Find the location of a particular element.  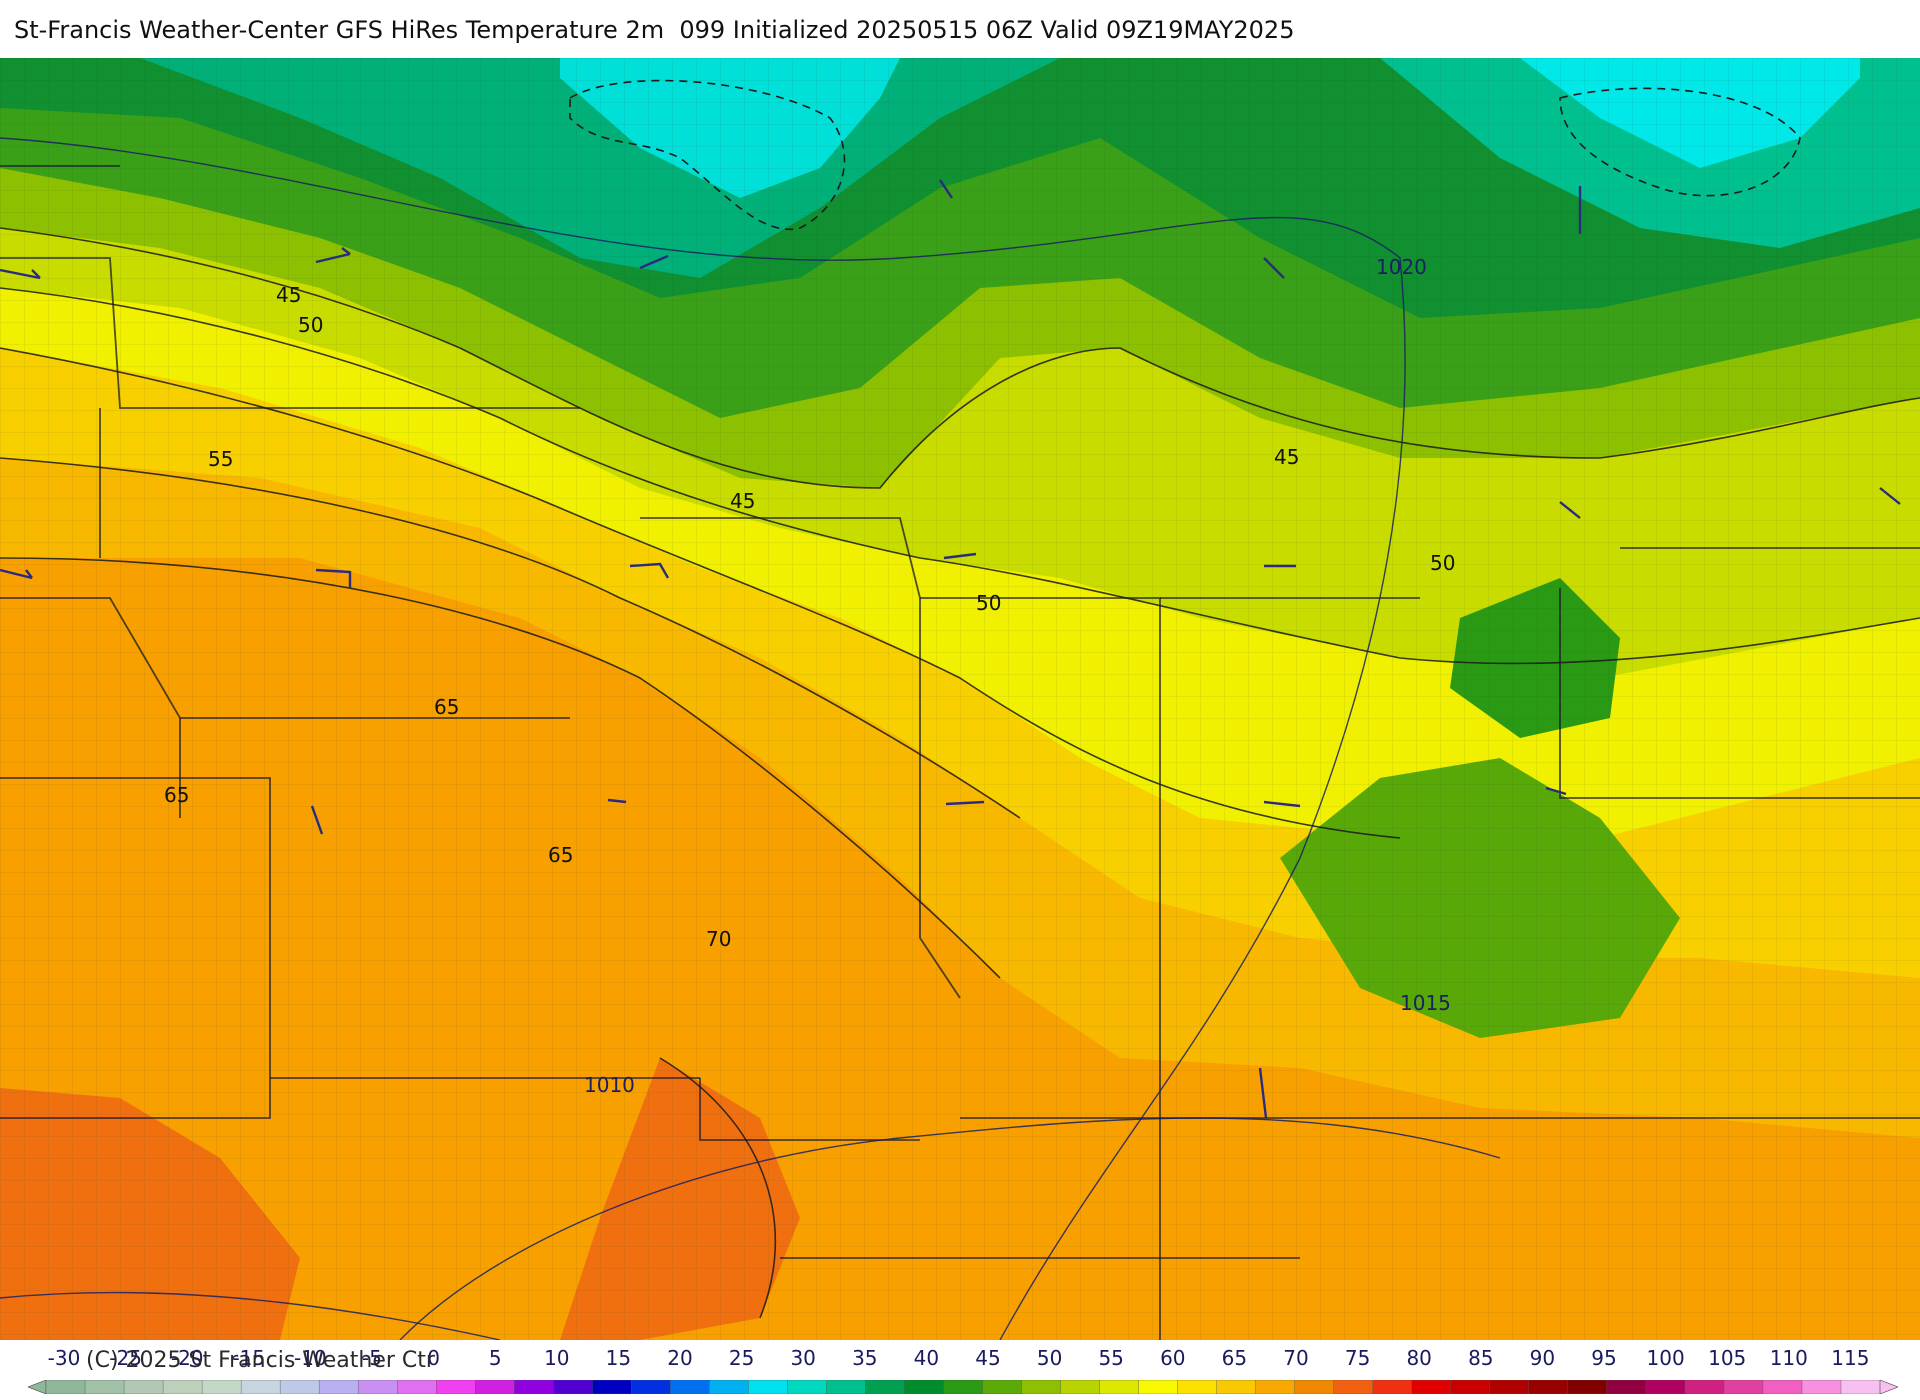

colorbar-tick-label: 100 is located at coordinates (1665, 1358).